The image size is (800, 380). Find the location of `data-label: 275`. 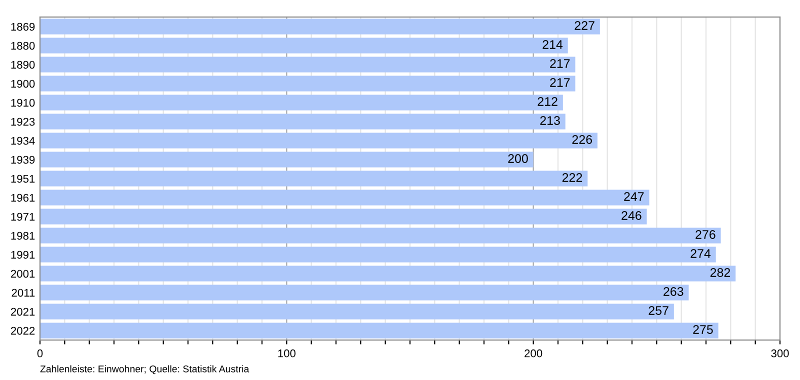

data-label: 275 is located at coordinates (703, 329).